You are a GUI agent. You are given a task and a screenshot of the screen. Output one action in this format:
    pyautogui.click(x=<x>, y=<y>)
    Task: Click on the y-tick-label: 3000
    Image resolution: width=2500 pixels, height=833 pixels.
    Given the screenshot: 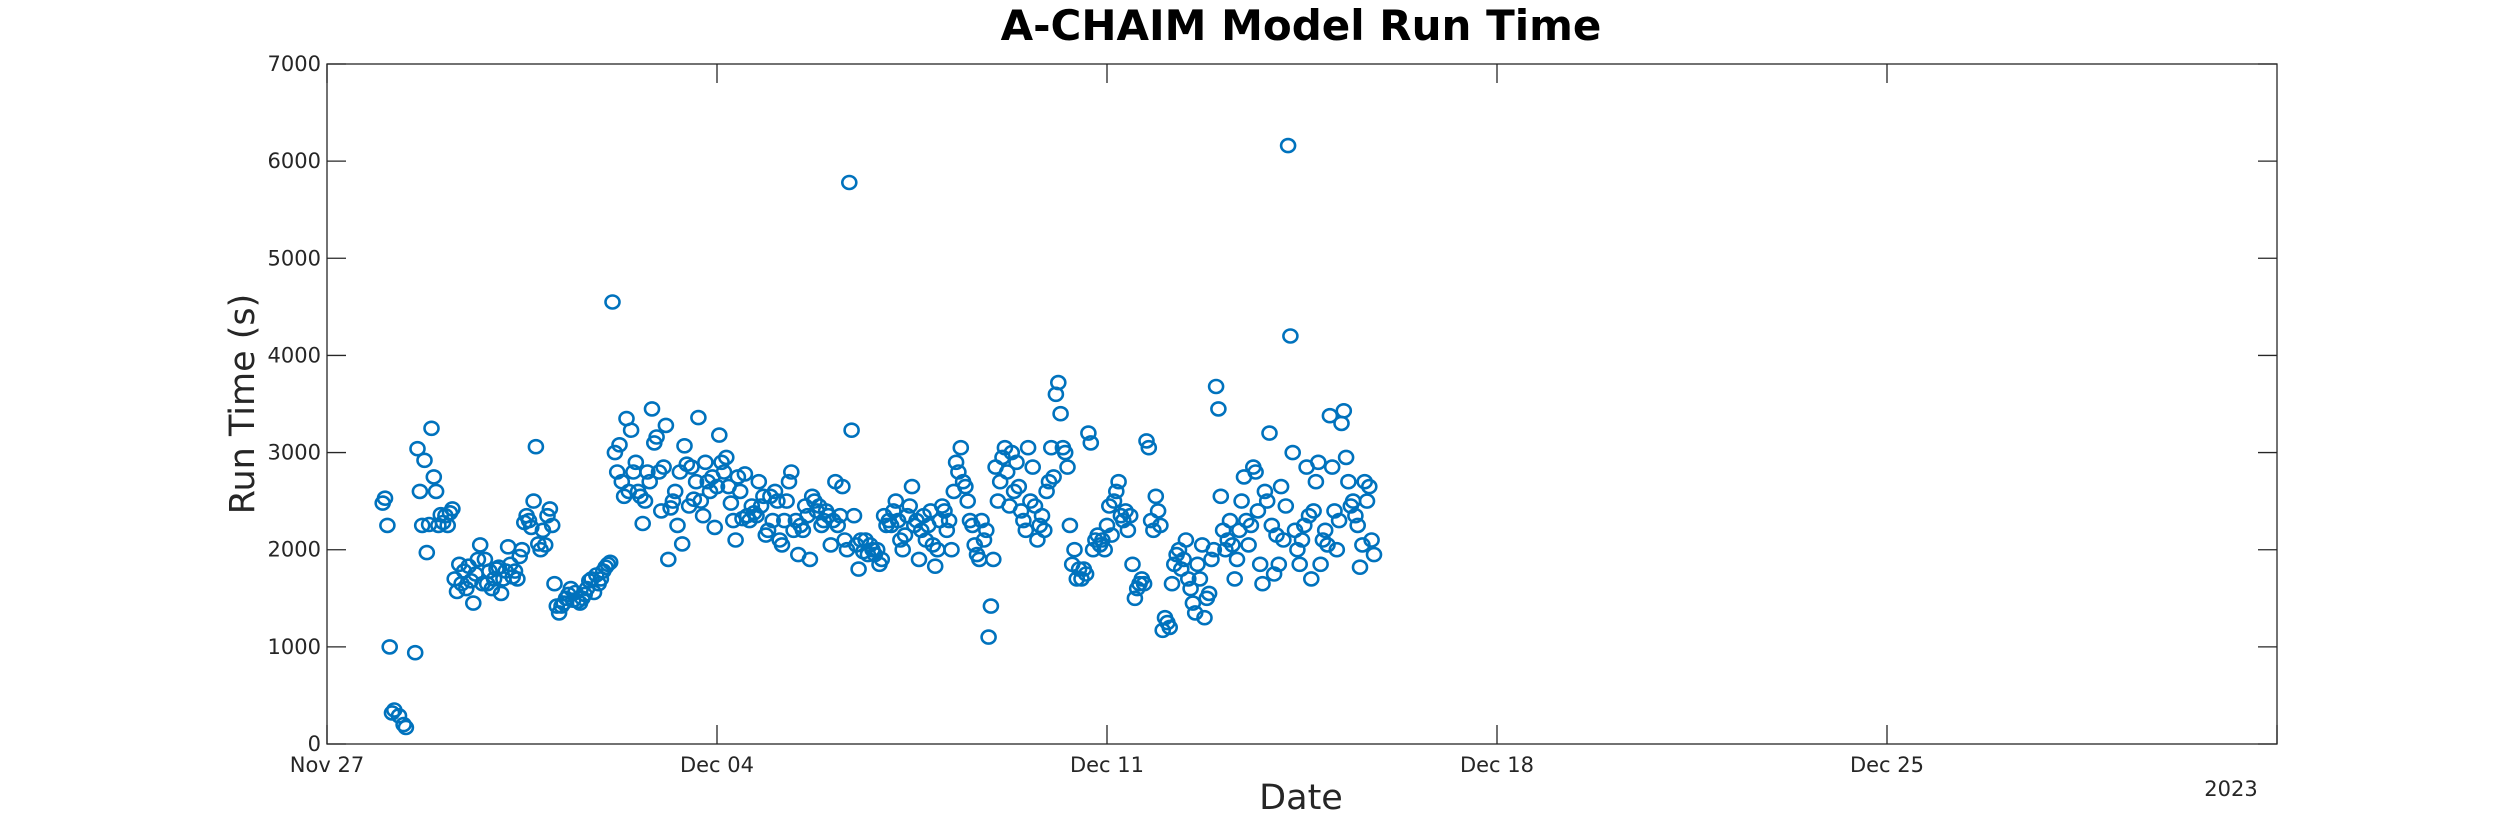 What is the action you would take?
    pyautogui.click(x=294, y=453)
    